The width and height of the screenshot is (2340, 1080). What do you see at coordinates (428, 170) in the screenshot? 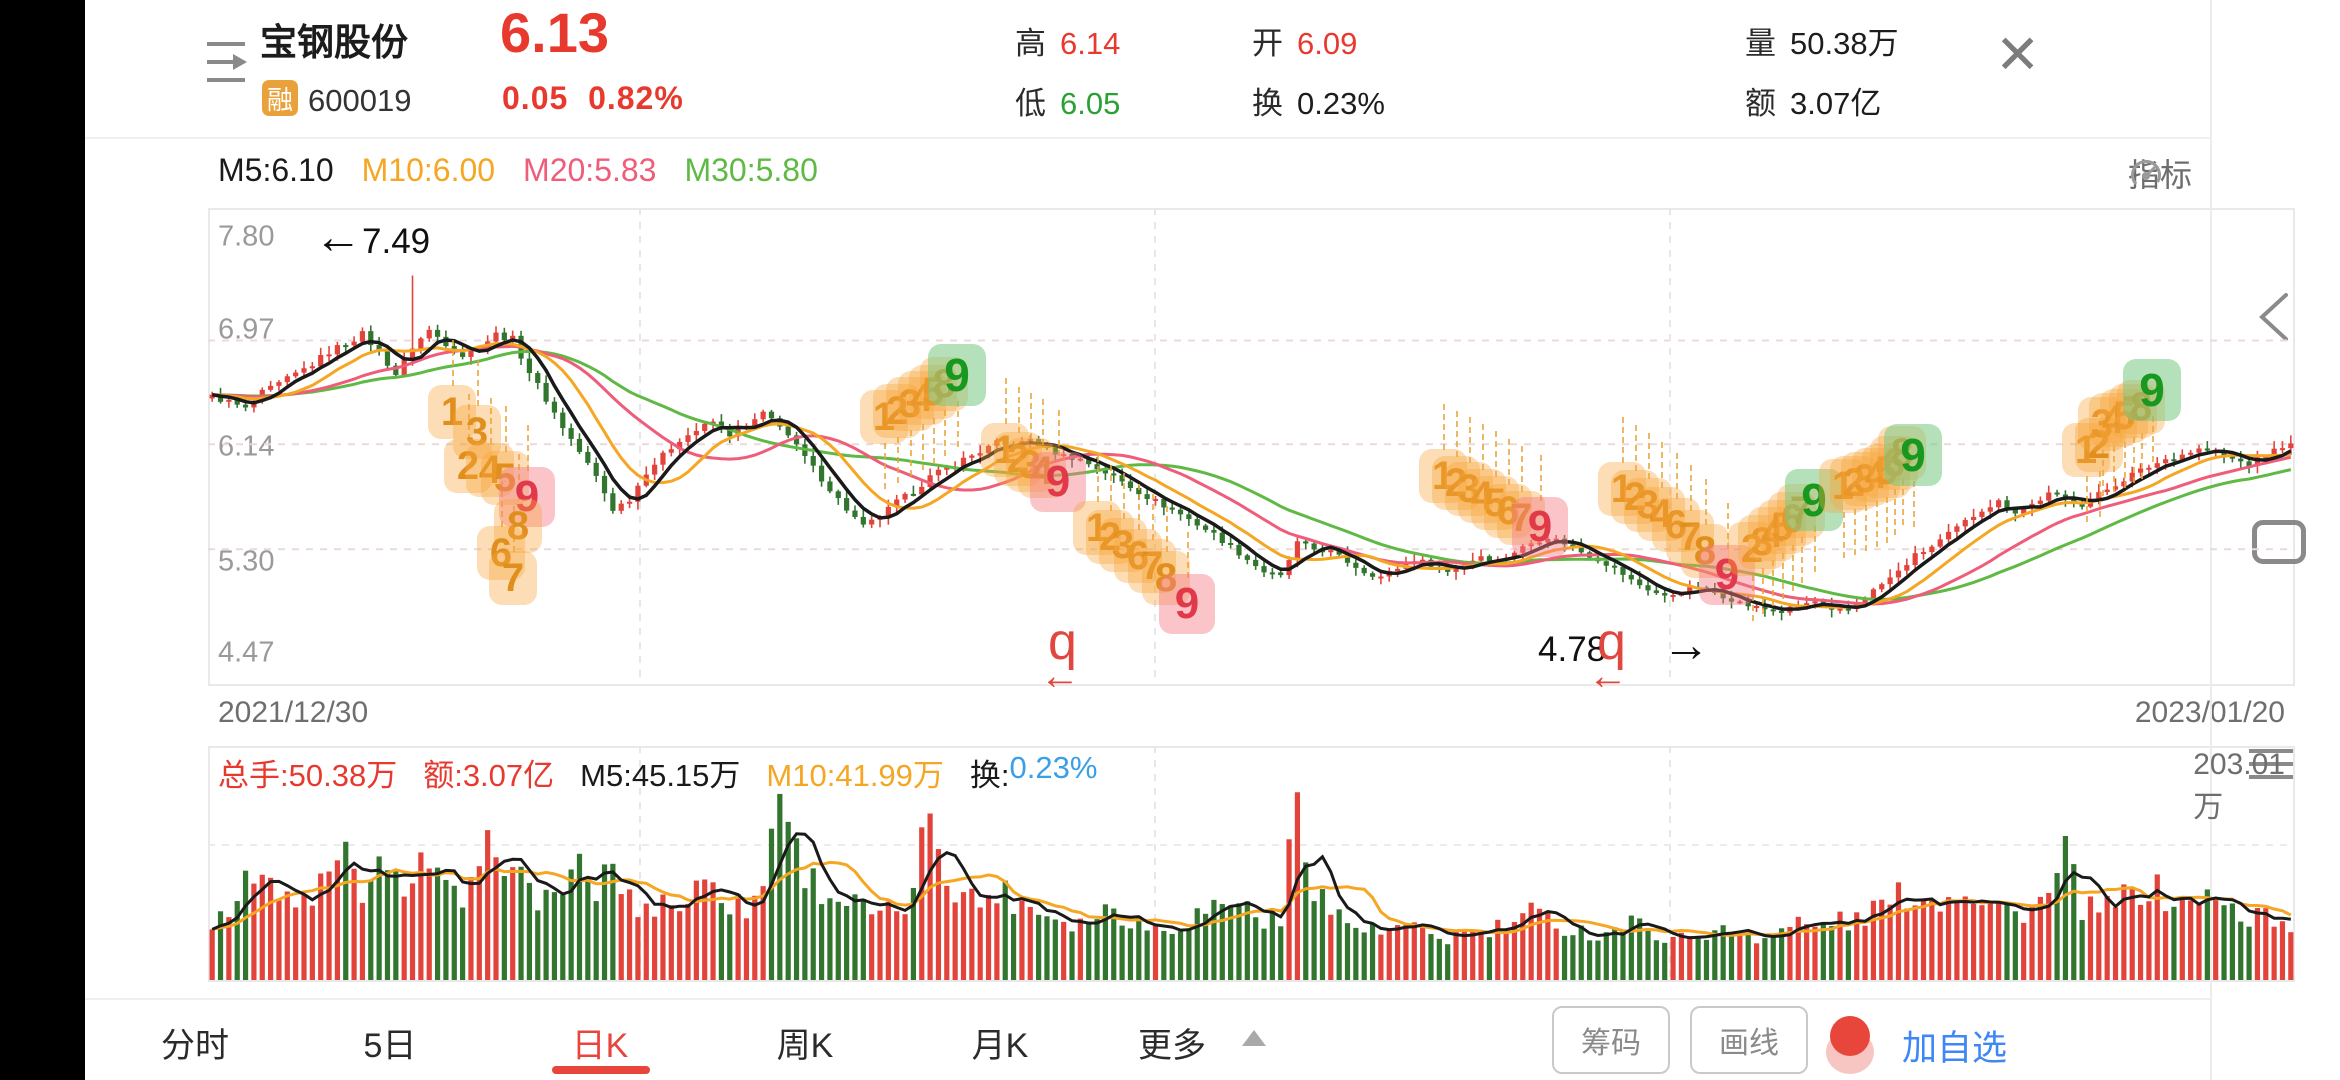
I see `ma-label-1: M10:6.00` at bounding box center [428, 170].